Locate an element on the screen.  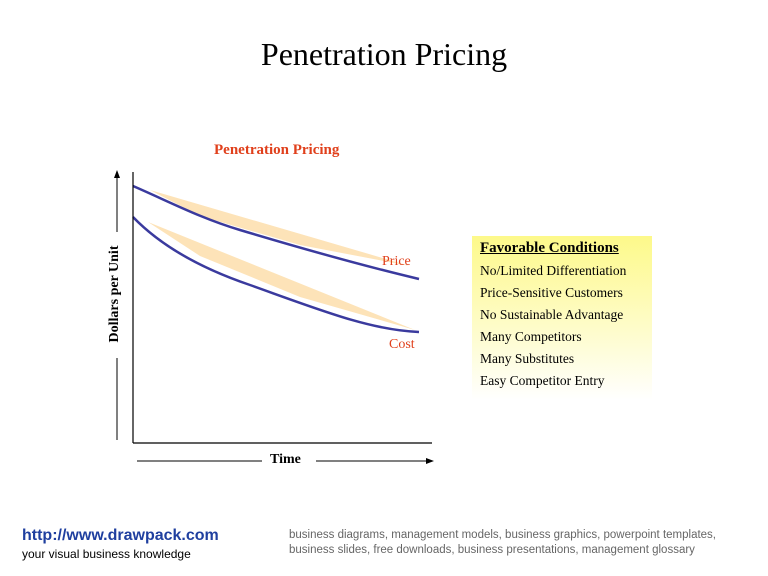
price-label: Price is located at coordinates (396, 261).